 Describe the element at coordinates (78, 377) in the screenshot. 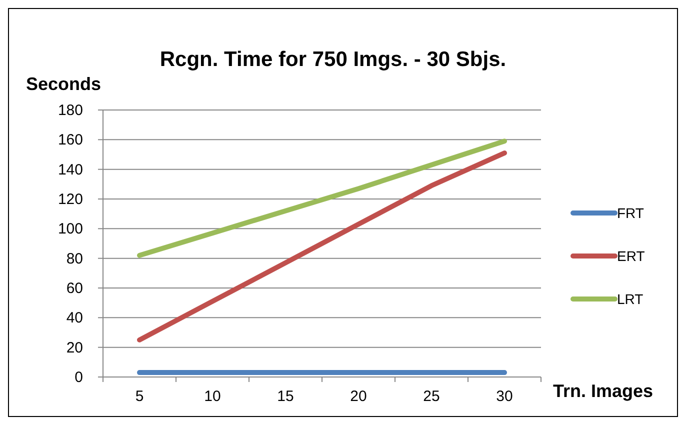

I see `y-tick-label: 0` at that location.